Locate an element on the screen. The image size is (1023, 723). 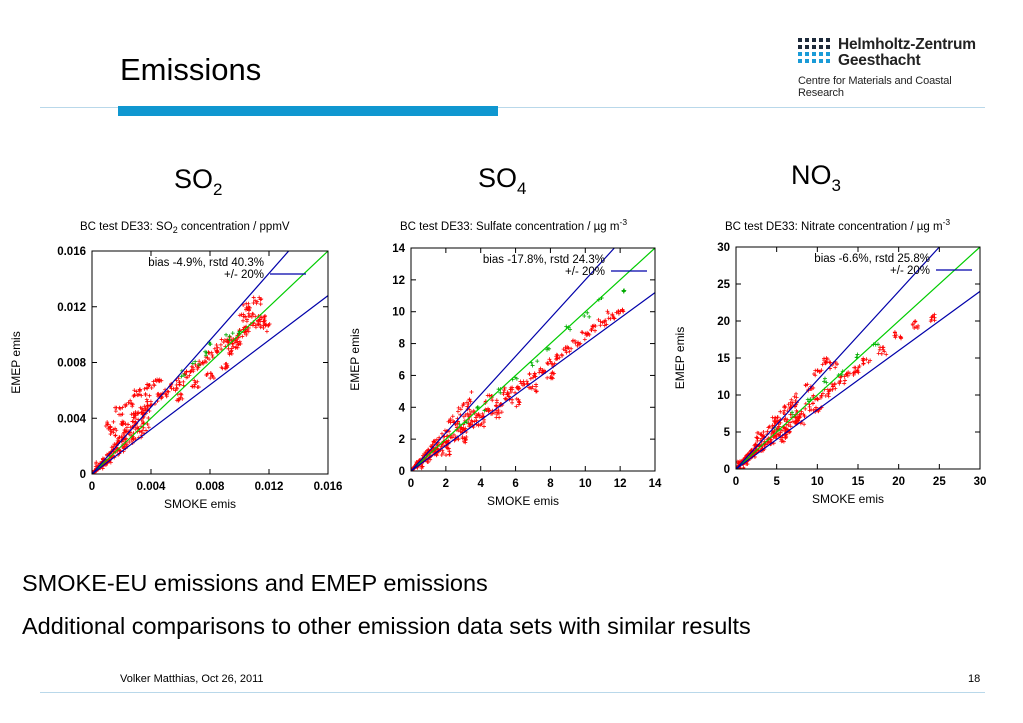
y-tick-label: 25 is located at coordinates (723, 285).